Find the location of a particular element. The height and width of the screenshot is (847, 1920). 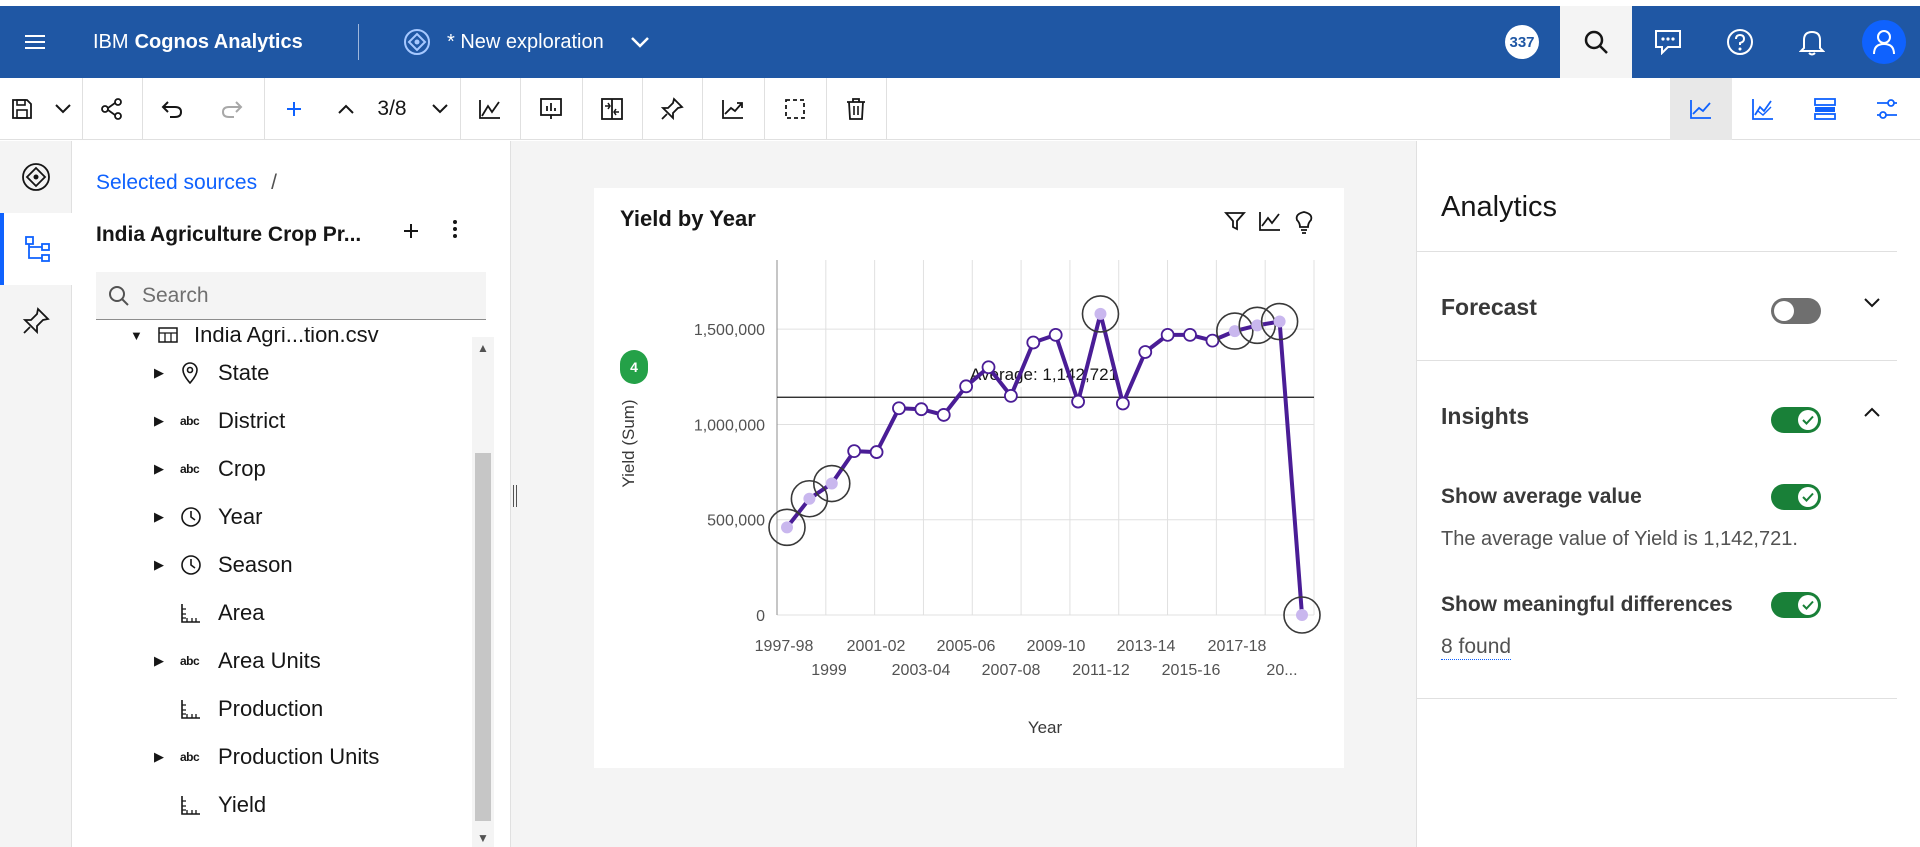

tree-field-season: ▶ Season is located at coordinates (272, 565).